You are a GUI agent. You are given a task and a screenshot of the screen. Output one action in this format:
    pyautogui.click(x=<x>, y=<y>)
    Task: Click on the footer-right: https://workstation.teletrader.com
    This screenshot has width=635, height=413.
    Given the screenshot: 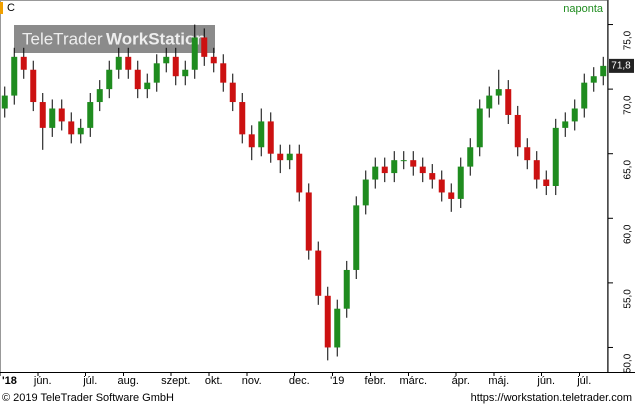 What is the action you would take?
    pyautogui.click(x=551, y=398)
    